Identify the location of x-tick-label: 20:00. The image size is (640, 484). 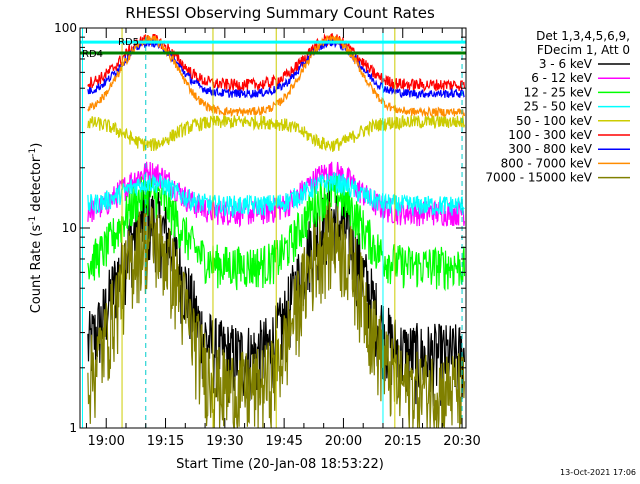
(343, 441).